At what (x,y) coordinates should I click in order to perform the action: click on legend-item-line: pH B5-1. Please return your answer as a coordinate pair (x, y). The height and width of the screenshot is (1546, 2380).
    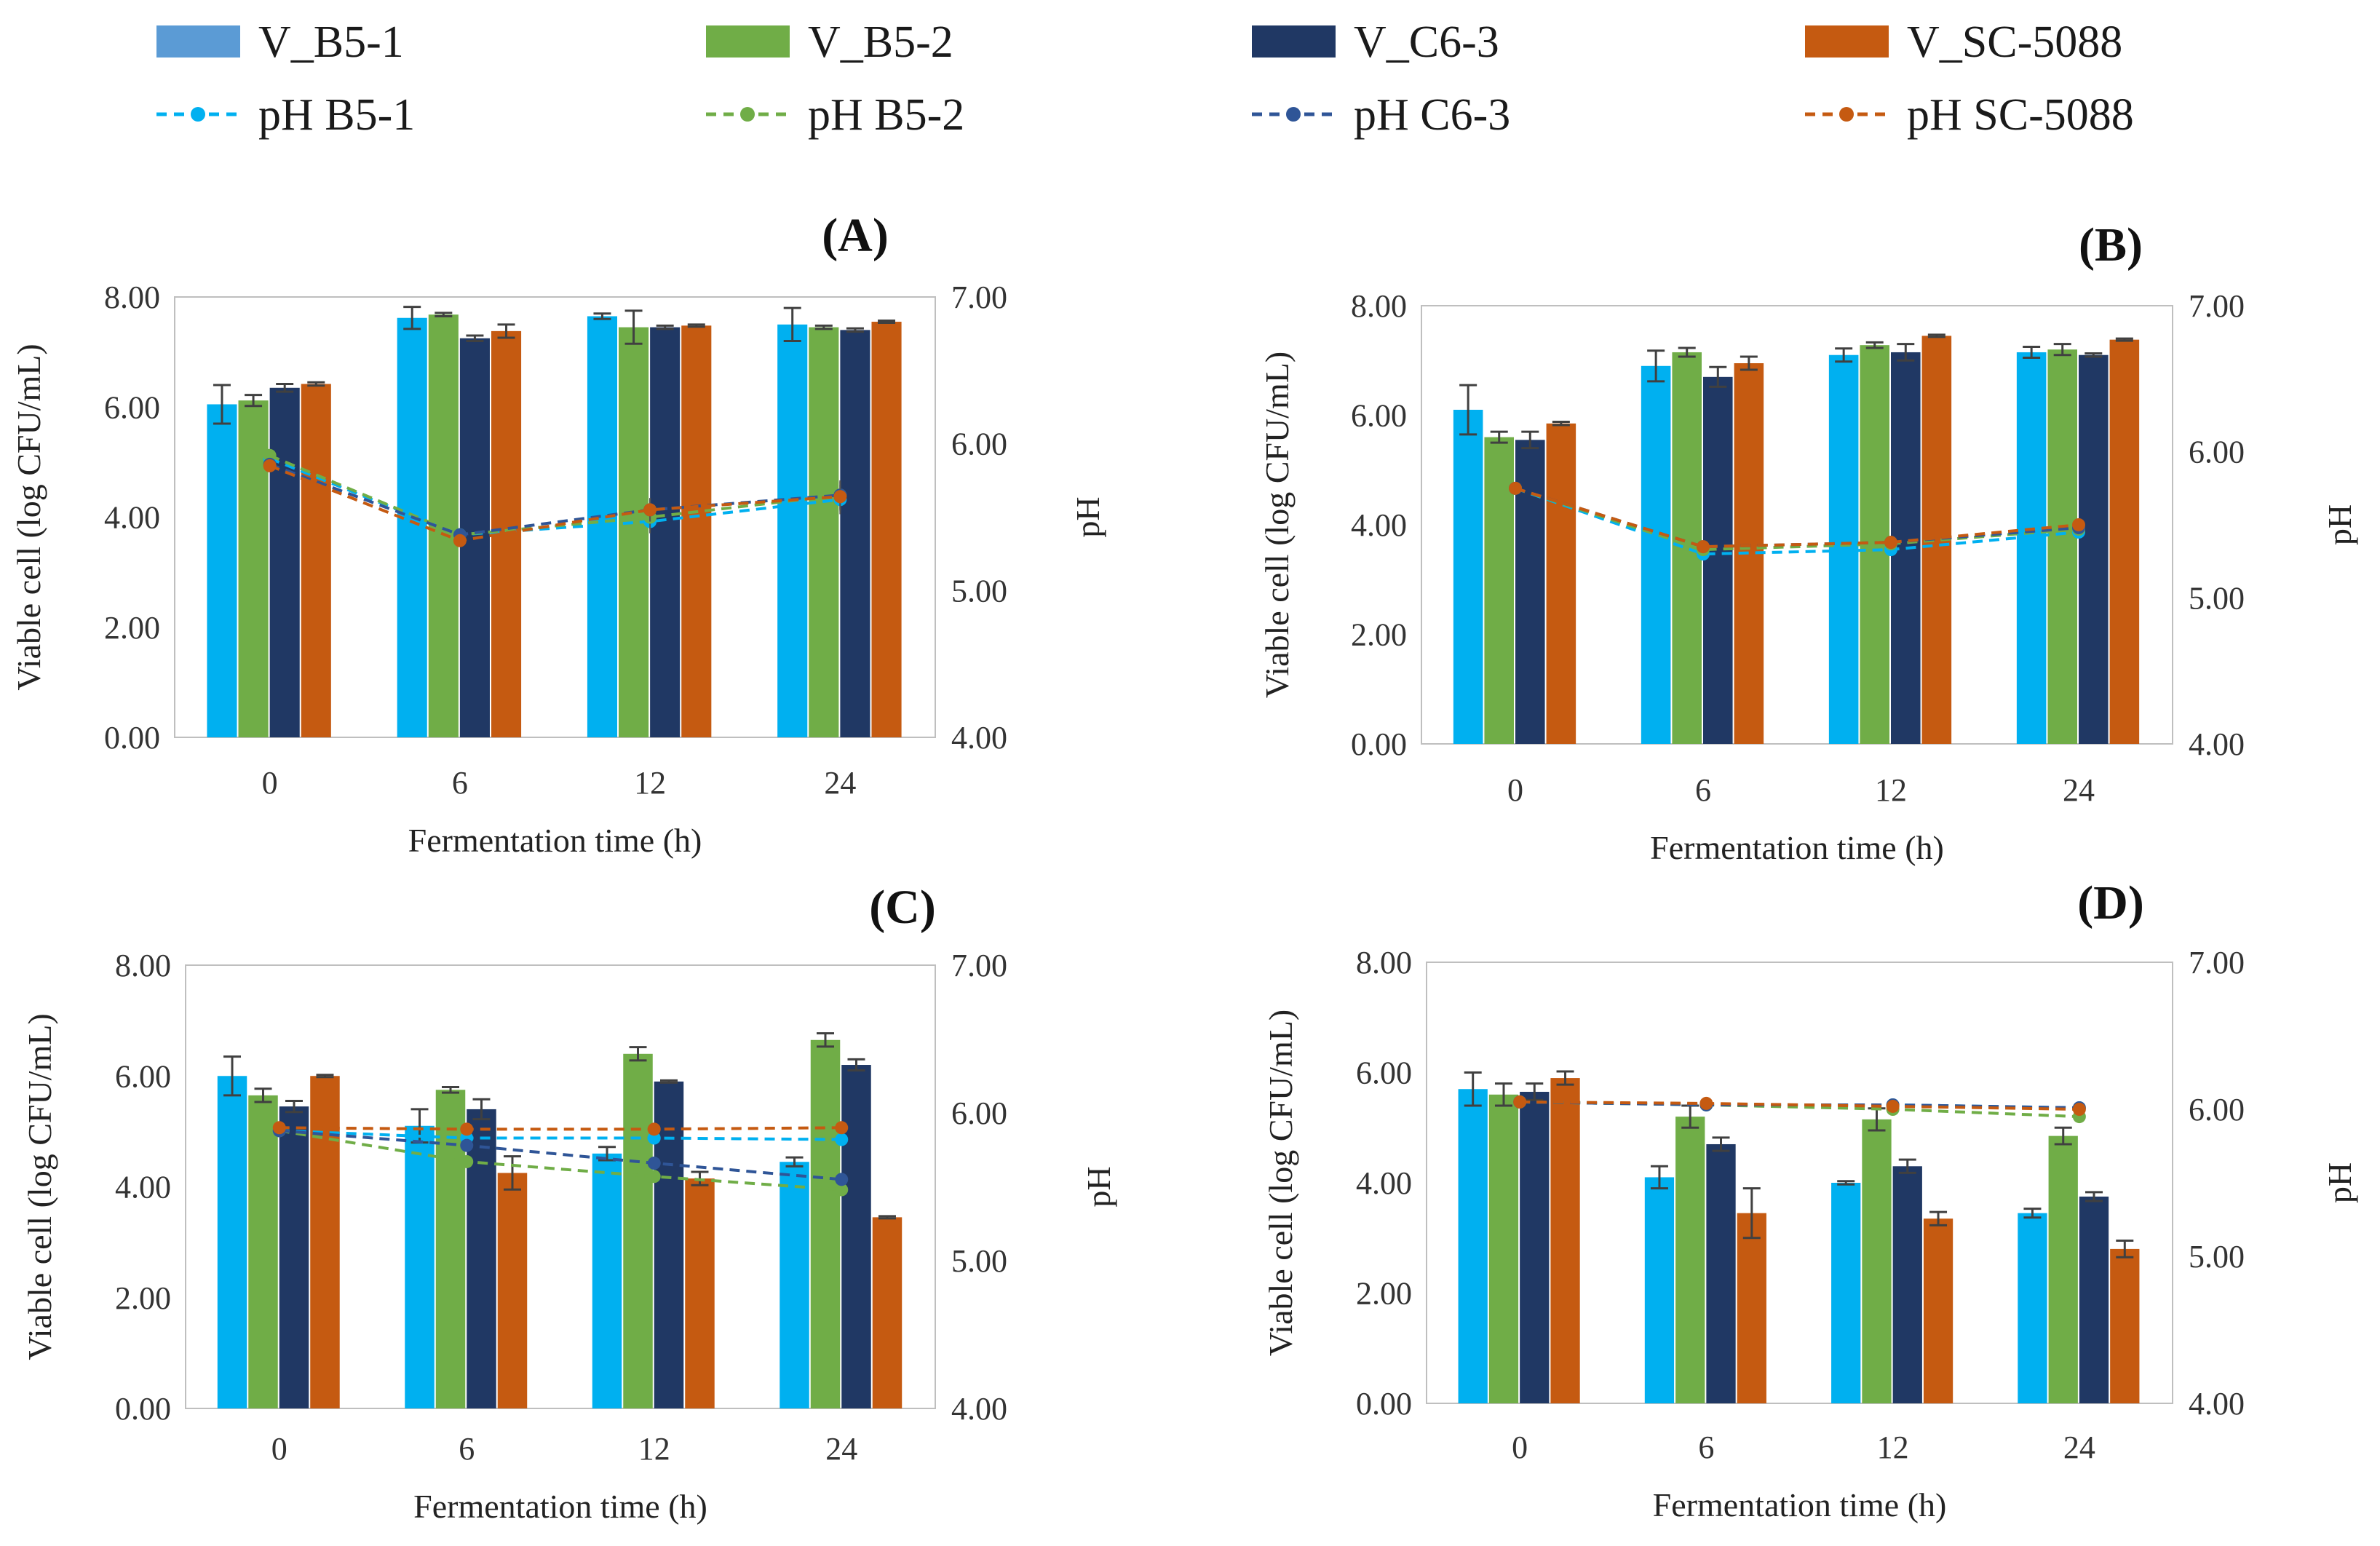
    Looking at the image, I should click on (285, 115).